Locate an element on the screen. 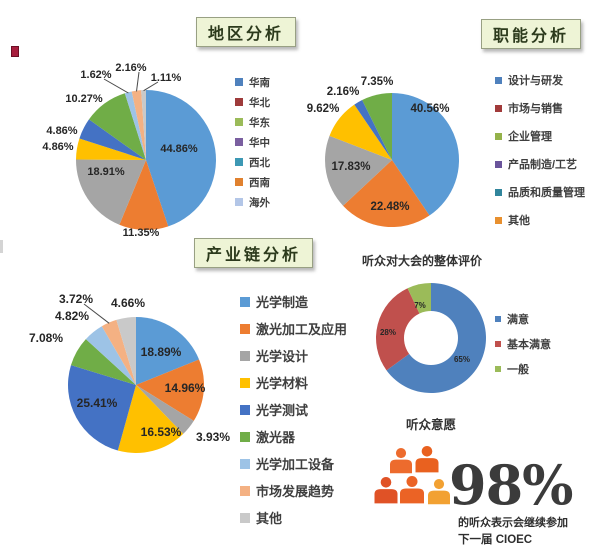 Image resolution: width=600 pixels, height=550 pixels. legend-label: 华南 is located at coordinates (259, 82).